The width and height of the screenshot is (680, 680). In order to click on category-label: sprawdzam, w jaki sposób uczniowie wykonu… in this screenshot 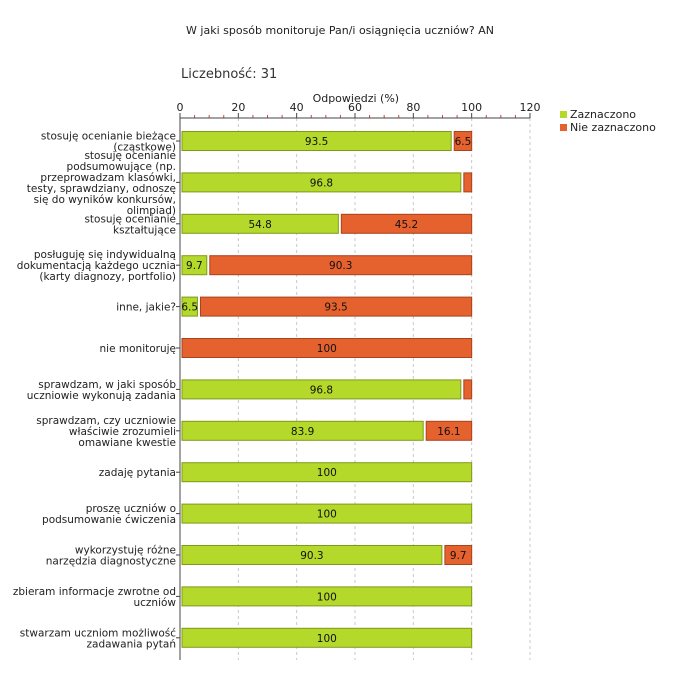, I will do `click(102, 390)`.